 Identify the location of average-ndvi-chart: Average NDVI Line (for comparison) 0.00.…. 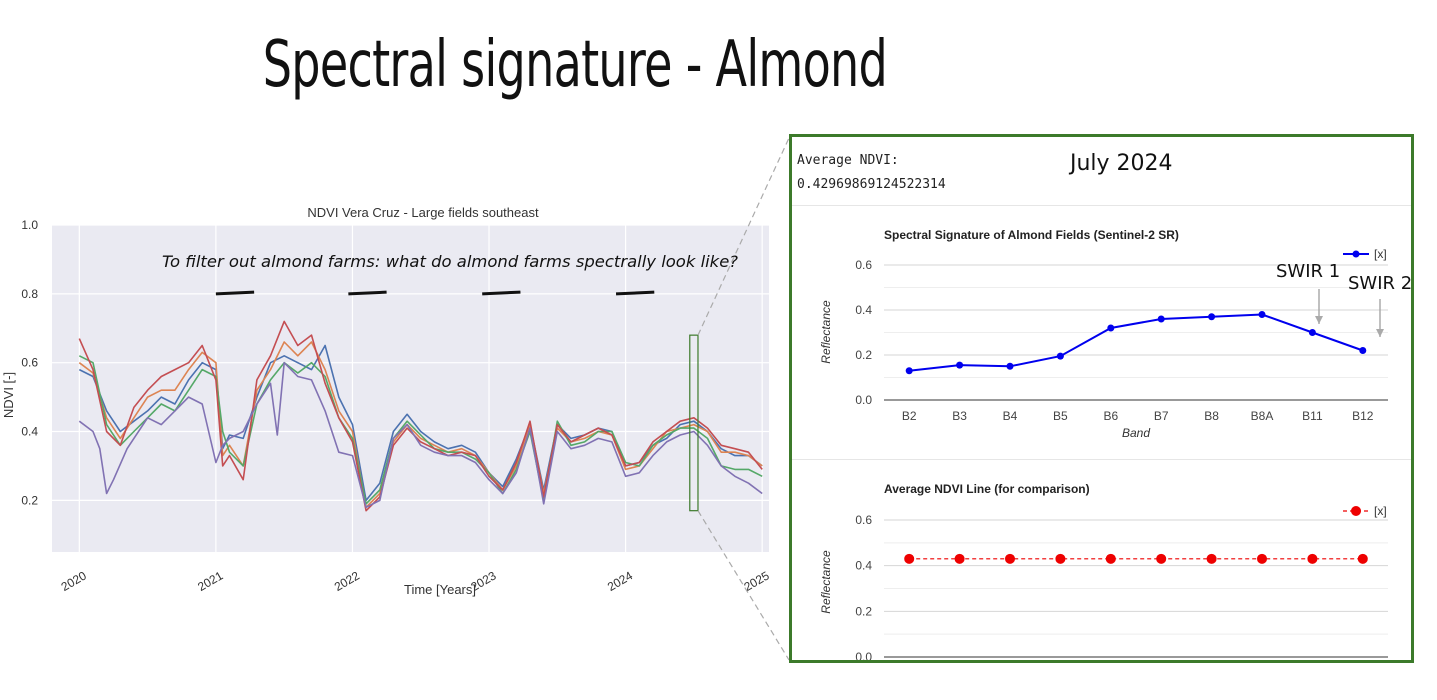
(1103, 572).